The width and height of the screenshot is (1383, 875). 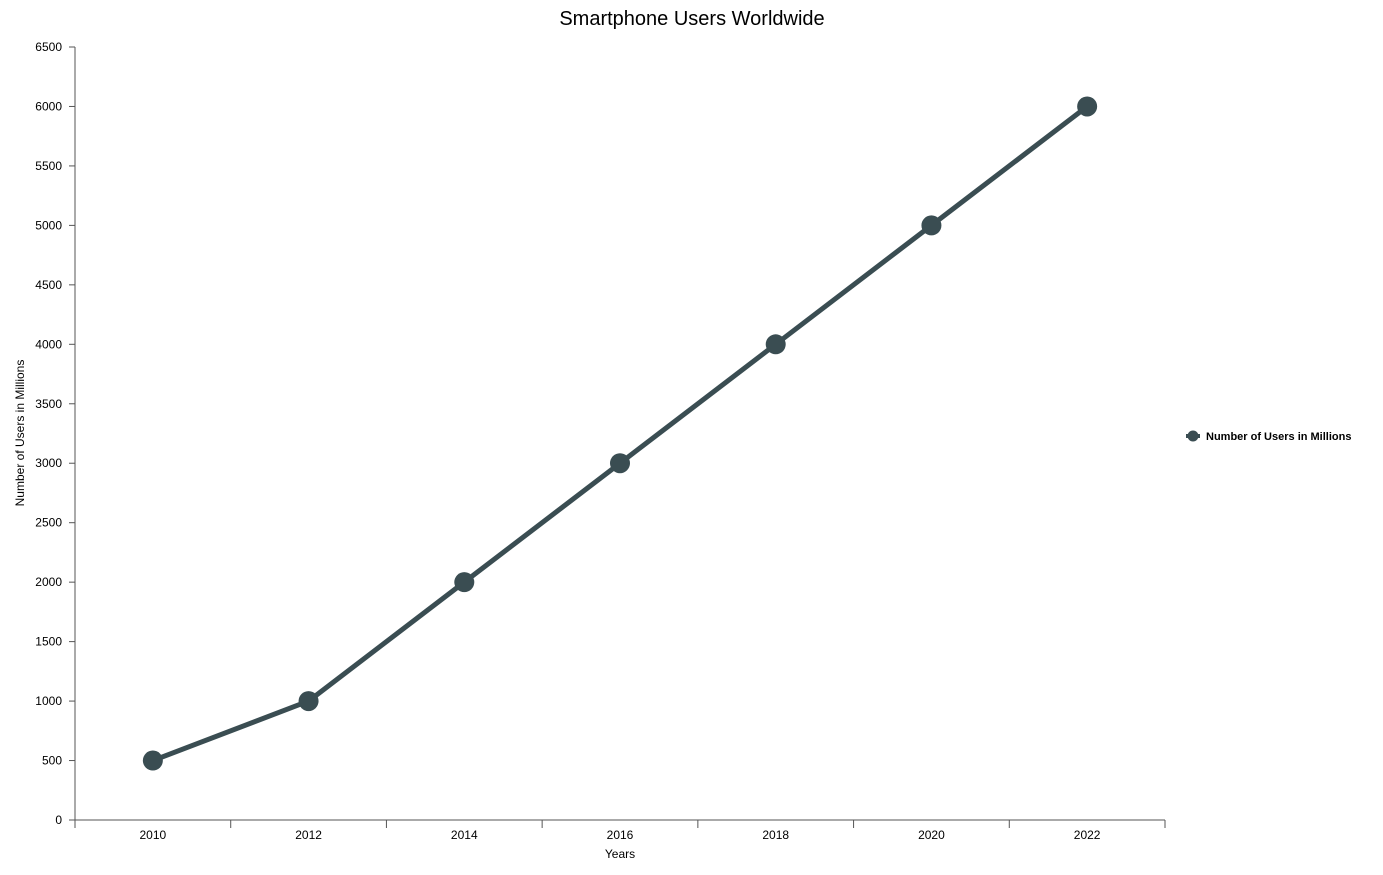 I want to click on y-axis-title: Number of Users in Millions, so click(x=20, y=433).